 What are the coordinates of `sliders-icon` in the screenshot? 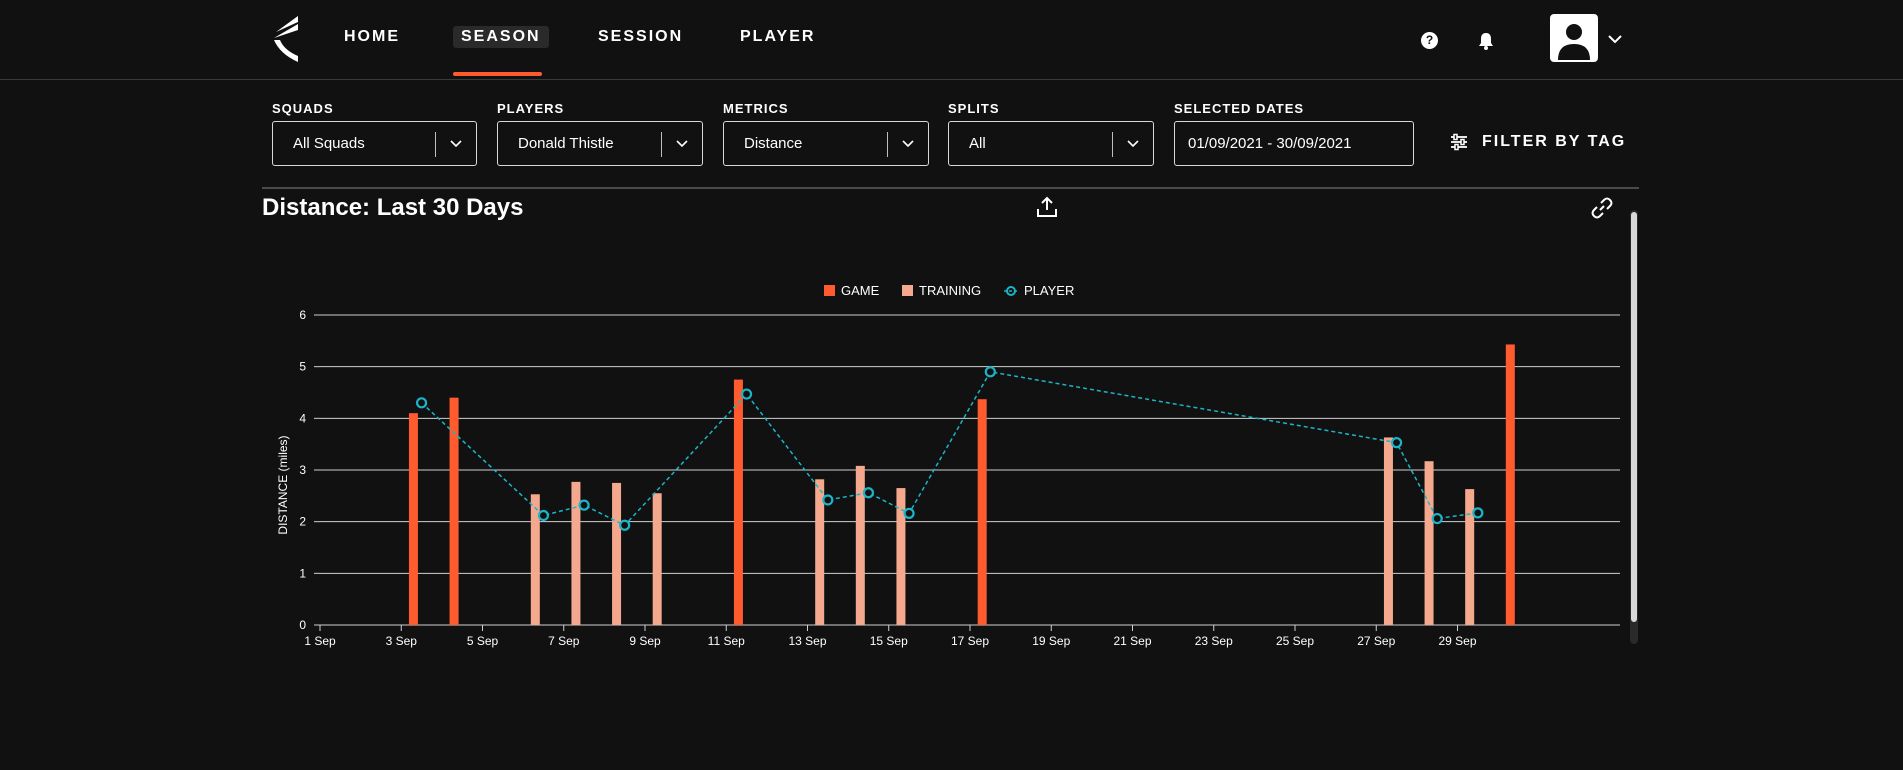 It's located at (1459, 142).